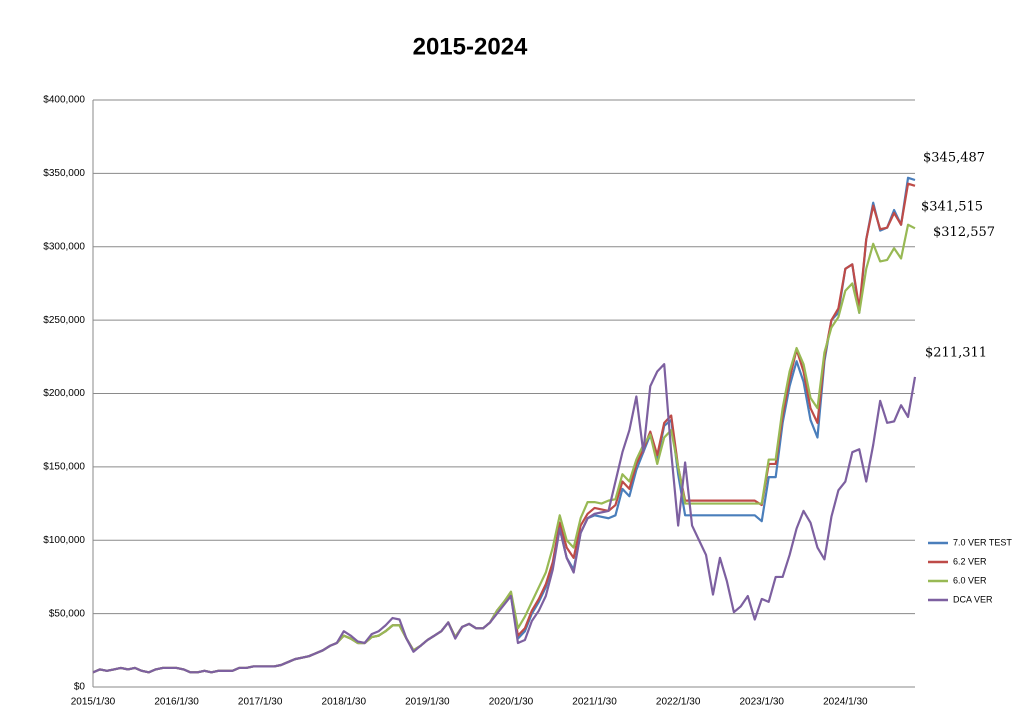 Image resolution: width=1018 pixels, height=714 pixels. Describe the element at coordinates (973, 599) in the screenshot. I see `legend-label: DCA VER` at that location.